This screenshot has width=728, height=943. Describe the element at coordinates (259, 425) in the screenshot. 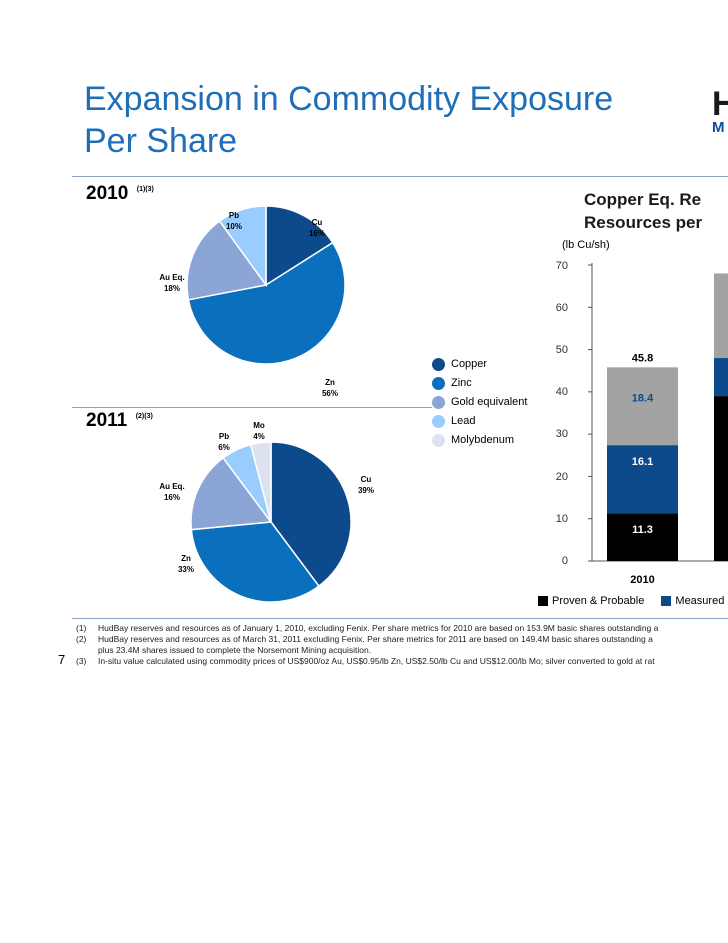

I see `pie2011-mo-name: Mo` at that location.